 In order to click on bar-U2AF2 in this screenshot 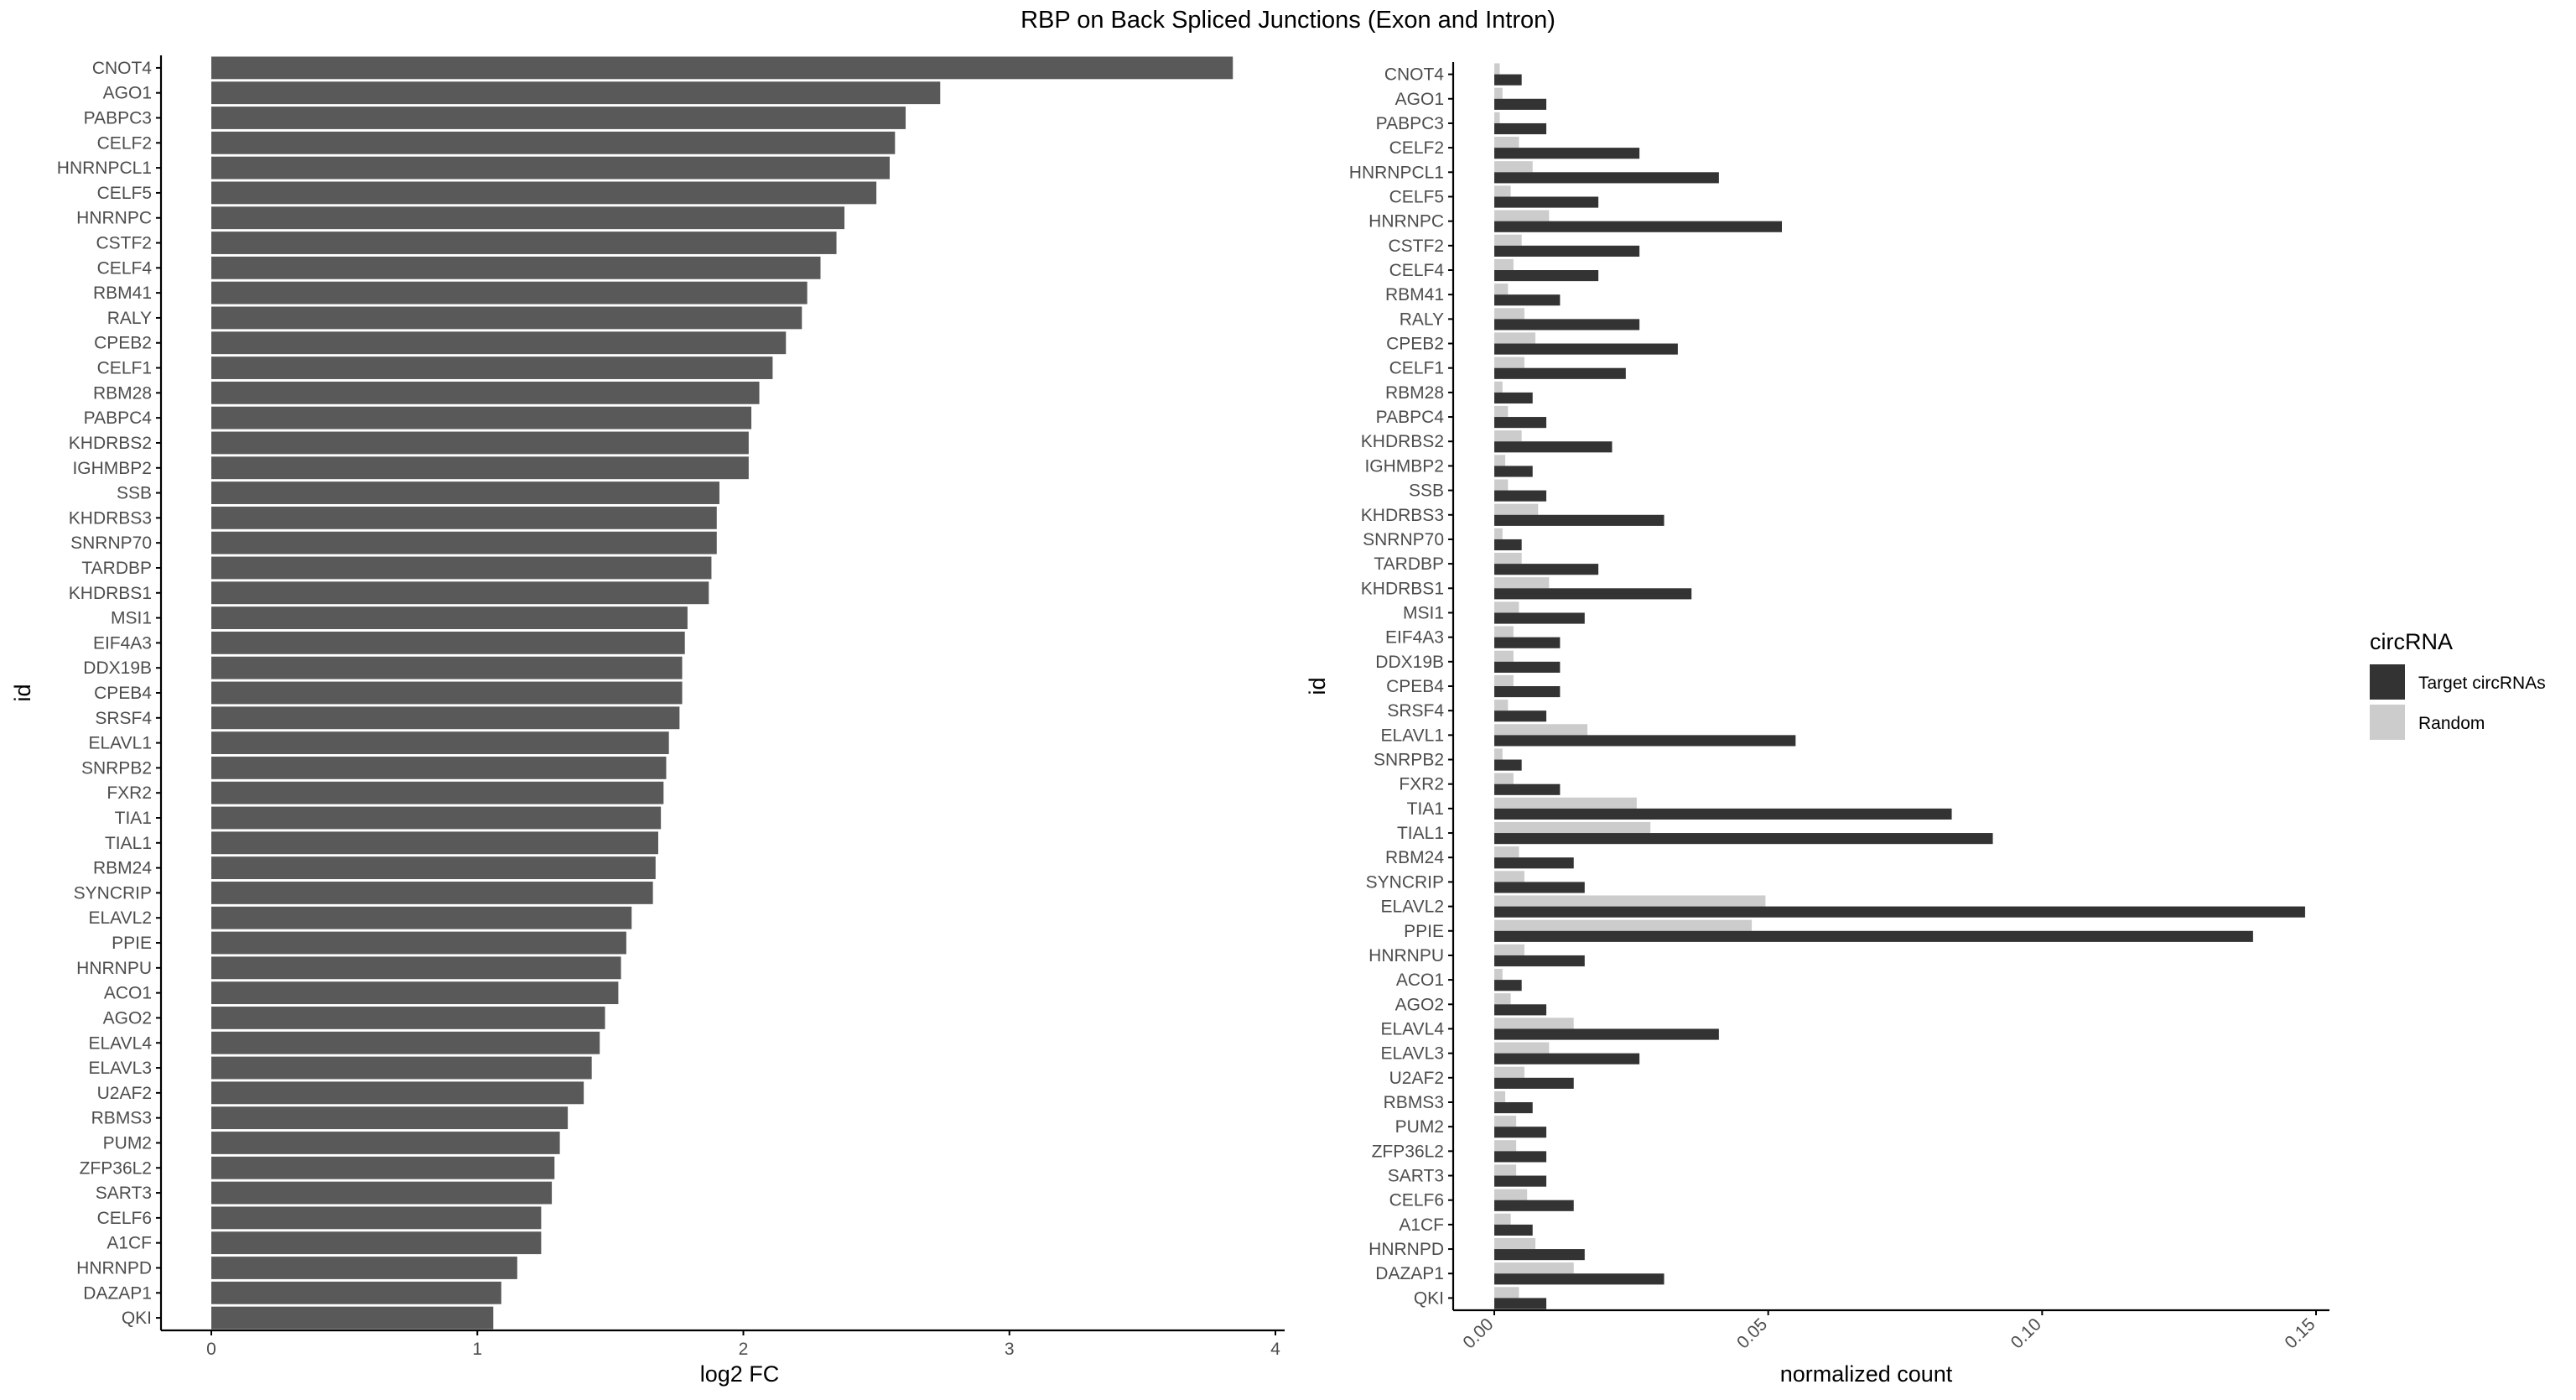, I will do `click(397, 1093)`.